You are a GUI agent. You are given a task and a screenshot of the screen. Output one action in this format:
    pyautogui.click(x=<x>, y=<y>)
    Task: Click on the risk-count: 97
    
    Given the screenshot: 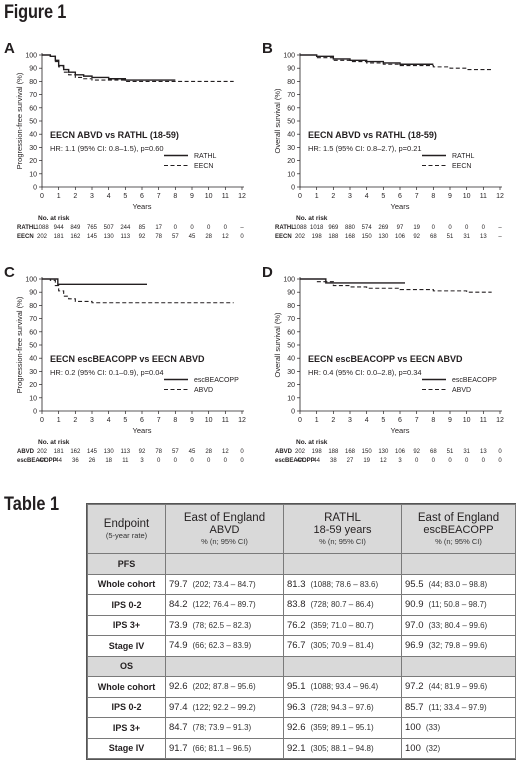 What is the action you would take?
    pyautogui.click(x=400, y=228)
    